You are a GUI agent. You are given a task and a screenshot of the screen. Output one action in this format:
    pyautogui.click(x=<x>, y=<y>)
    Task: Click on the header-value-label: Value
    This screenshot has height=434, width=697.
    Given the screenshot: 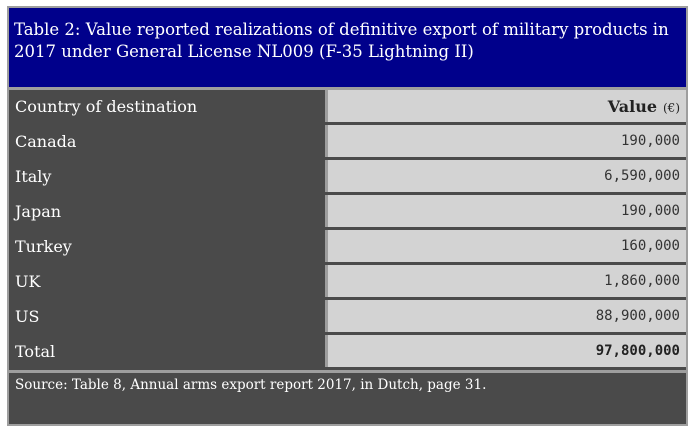 What is the action you would take?
    pyautogui.click(x=632, y=106)
    